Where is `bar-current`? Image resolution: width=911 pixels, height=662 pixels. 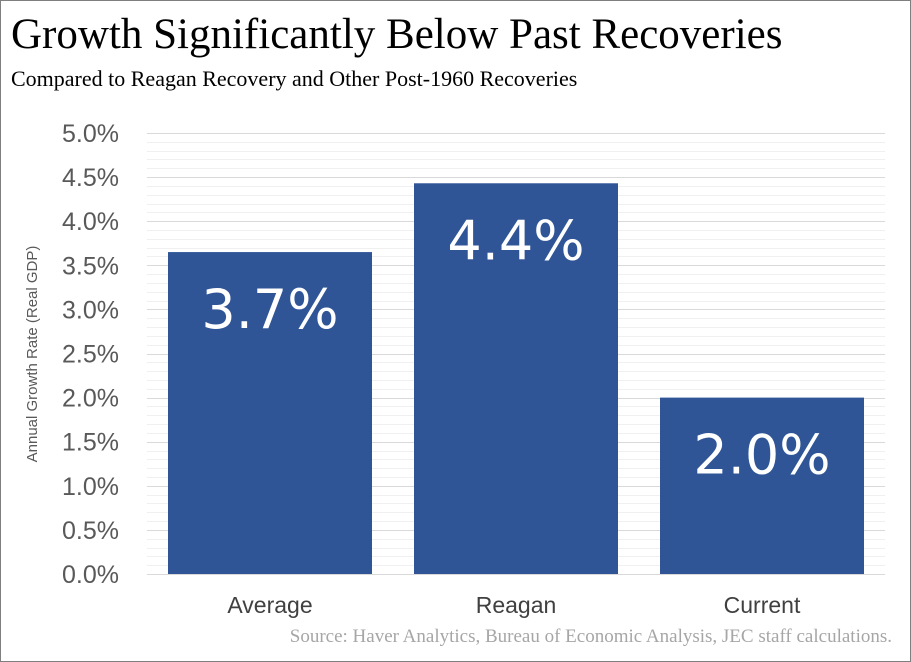 bar-current is located at coordinates (762, 485).